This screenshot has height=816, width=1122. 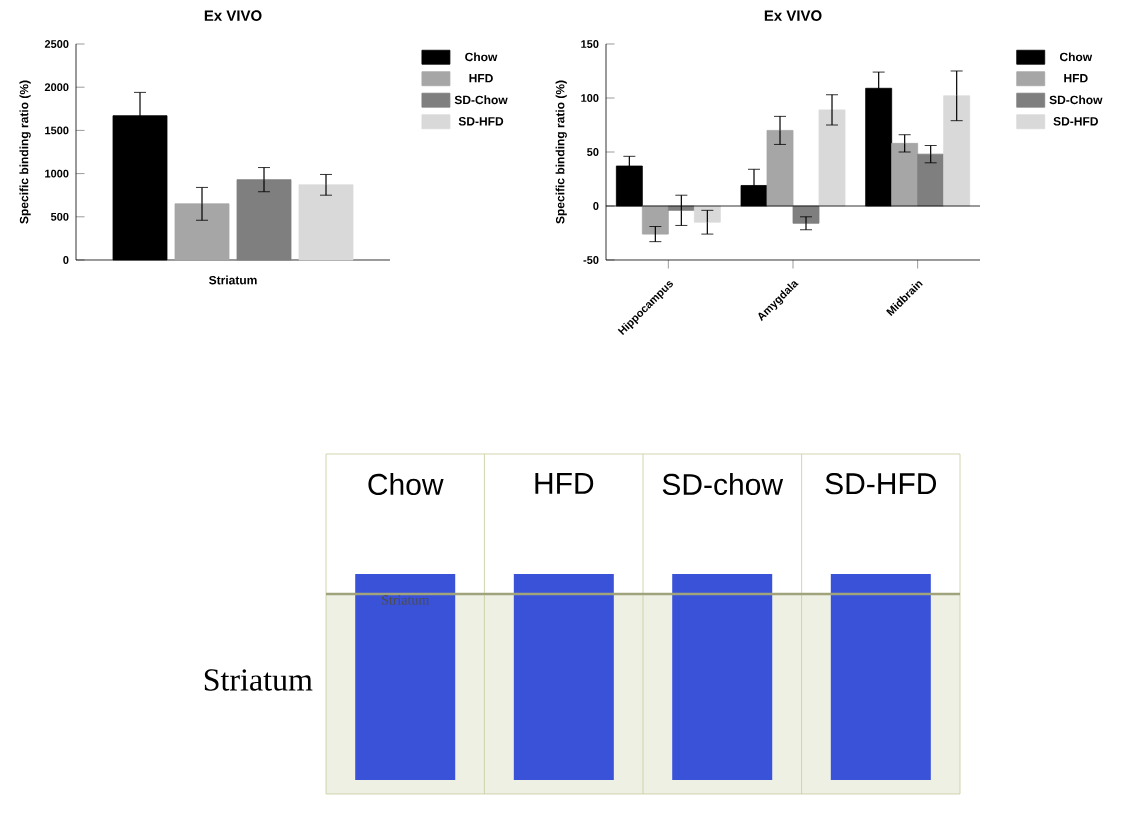 I want to click on category-label: SD-HFD, so click(x=881, y=484).